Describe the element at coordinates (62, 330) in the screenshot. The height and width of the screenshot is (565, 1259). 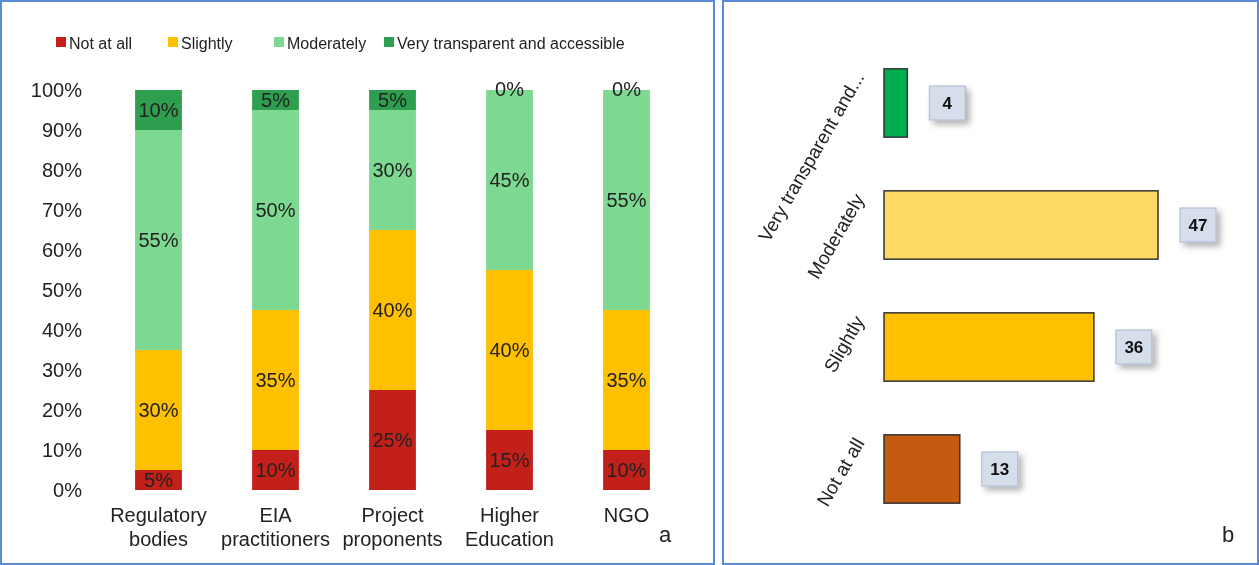
I see `y-tick-label: 40%` at that location.